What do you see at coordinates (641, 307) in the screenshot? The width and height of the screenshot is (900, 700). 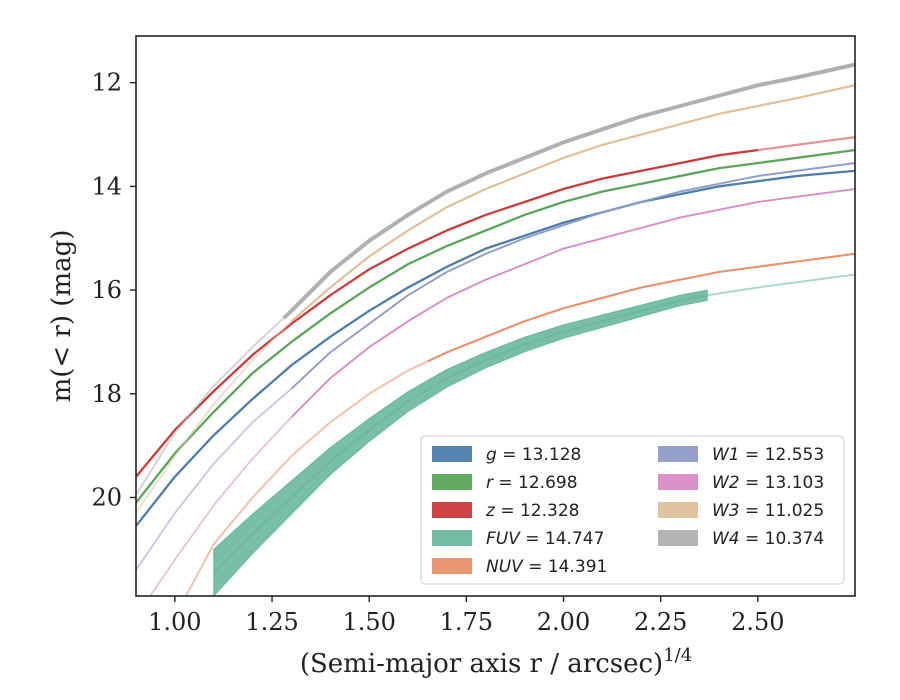 I see `series-nuv-line` at bounding box center [641, 307].